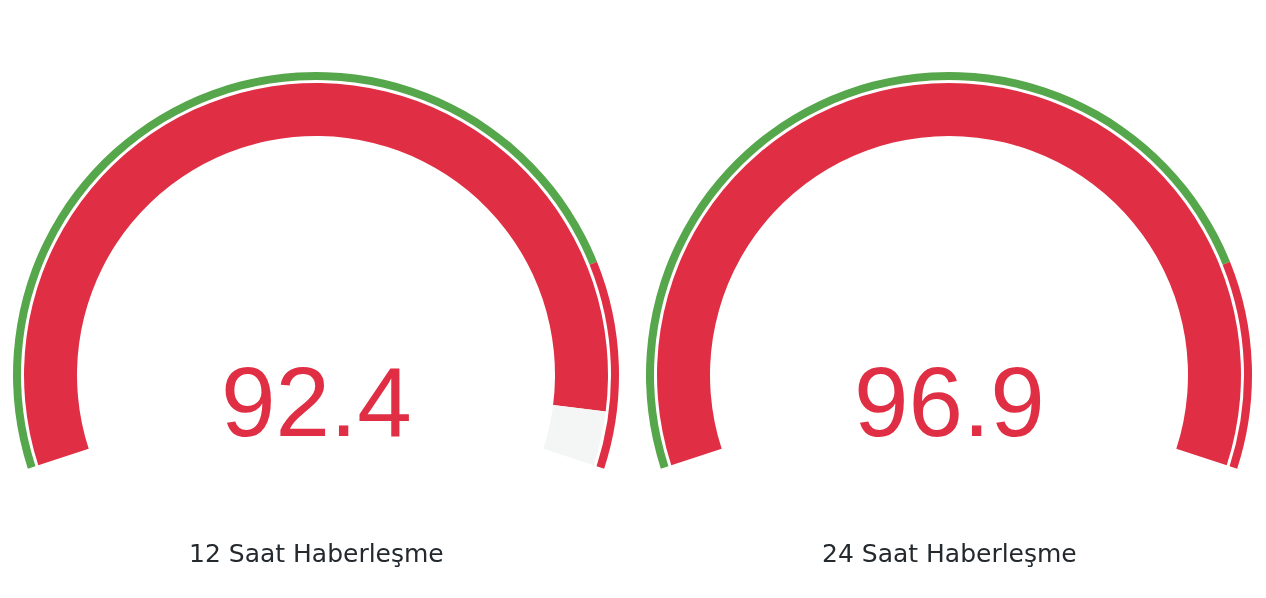 Image resolution: width=1266 pixels, height=598 pixels. I want to click on text: 92.4, so click(316, 402).